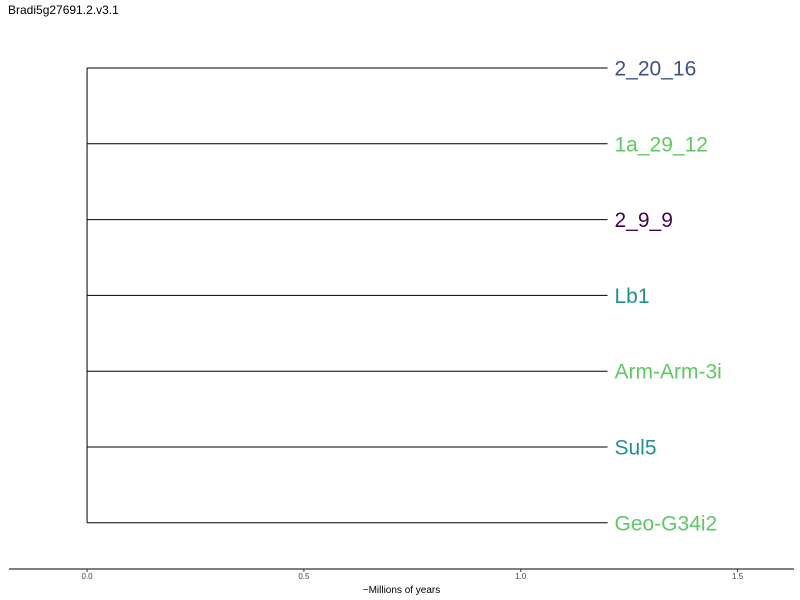  I want to click on leaf-label: 2_9_9, so click(644, 220).